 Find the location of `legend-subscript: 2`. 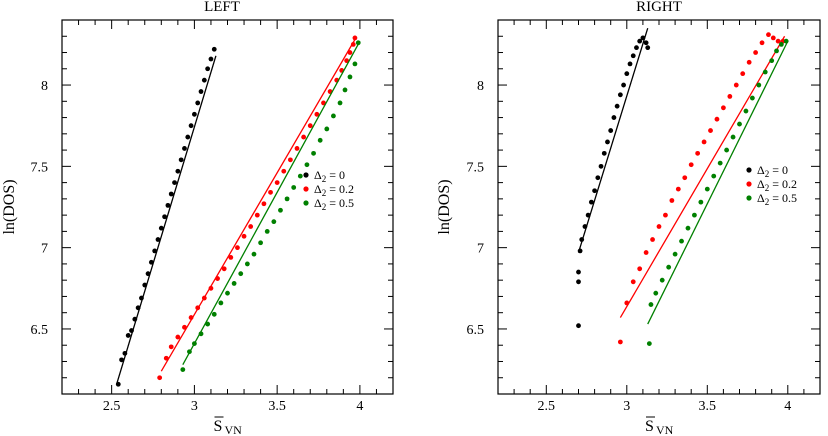

legend-subscript: 2 is located at coordinates (324, 179).